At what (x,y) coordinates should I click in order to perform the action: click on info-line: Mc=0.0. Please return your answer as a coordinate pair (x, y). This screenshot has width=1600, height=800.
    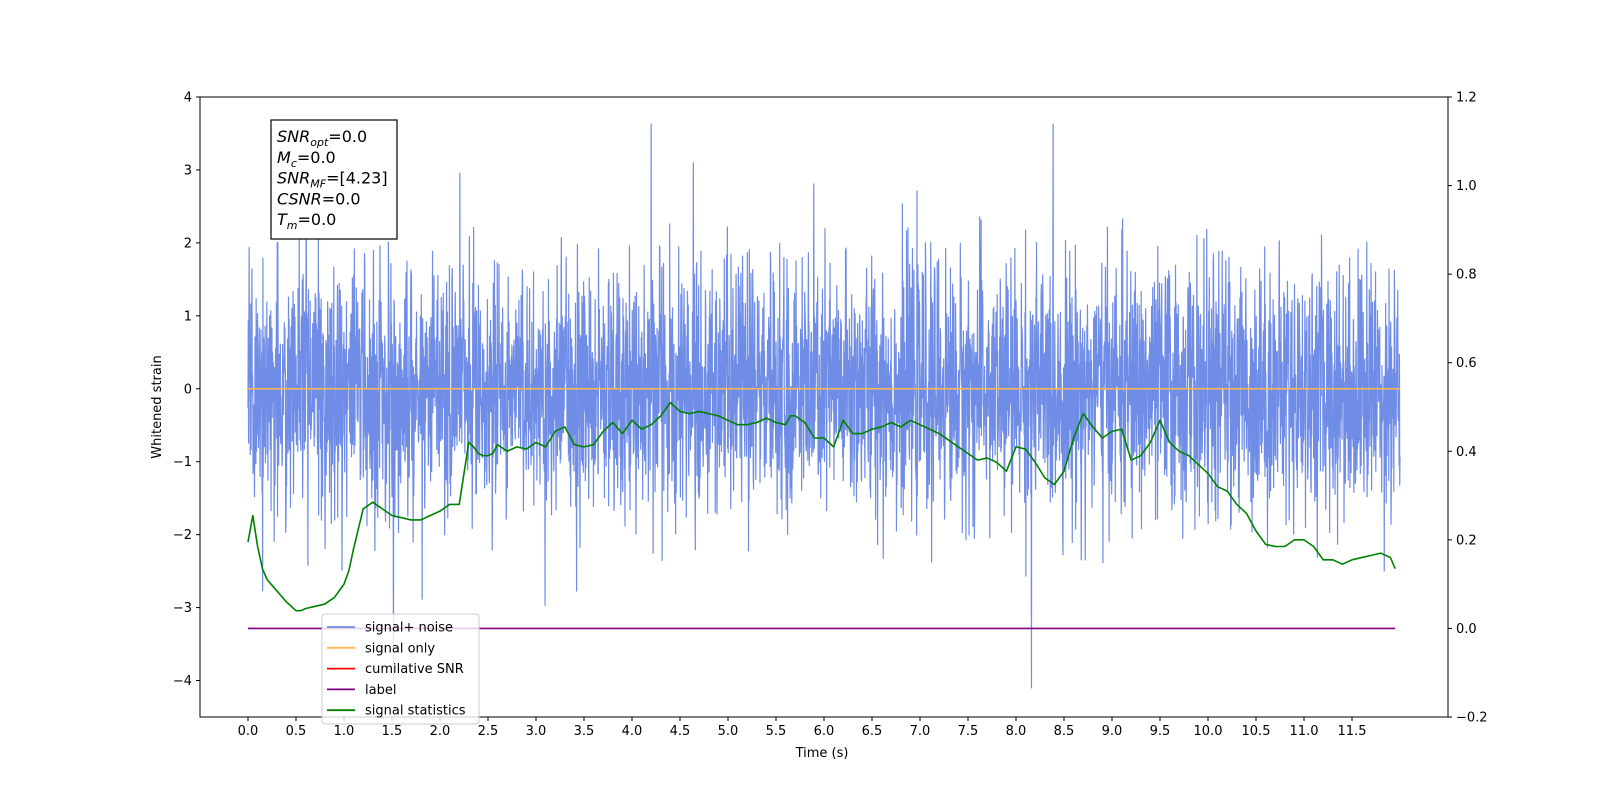
    Looking at the image, I should click on (306, 159).